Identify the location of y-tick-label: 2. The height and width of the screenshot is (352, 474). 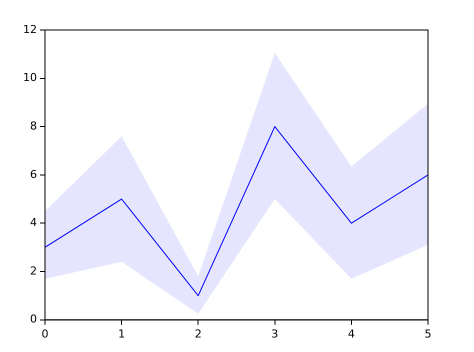
(33, 271).